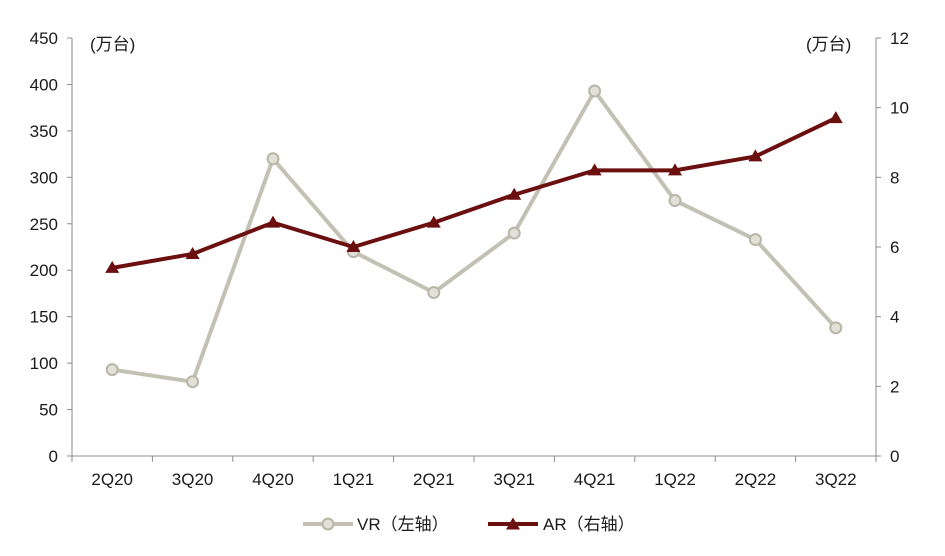 The height and width of the screenshot is (556, 945). What do you see at coordinates (112, 44) in the screenshot?
I see `left-axis-unit: (万台)` at bounding box center [112, 44].